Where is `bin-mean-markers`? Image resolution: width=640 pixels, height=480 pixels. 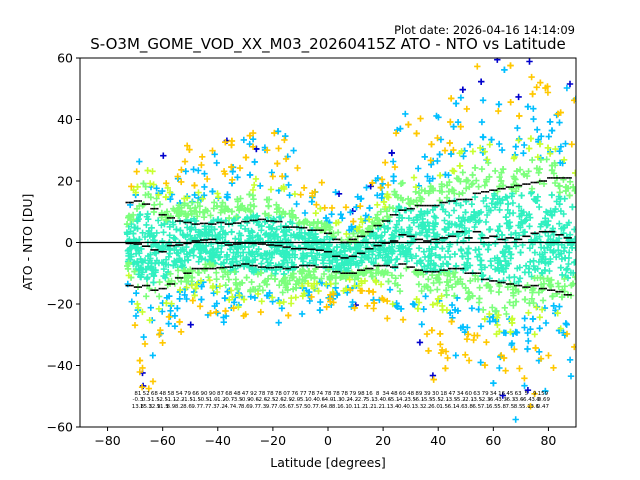
bin-mean-markers is located at coordinates (348, 244).